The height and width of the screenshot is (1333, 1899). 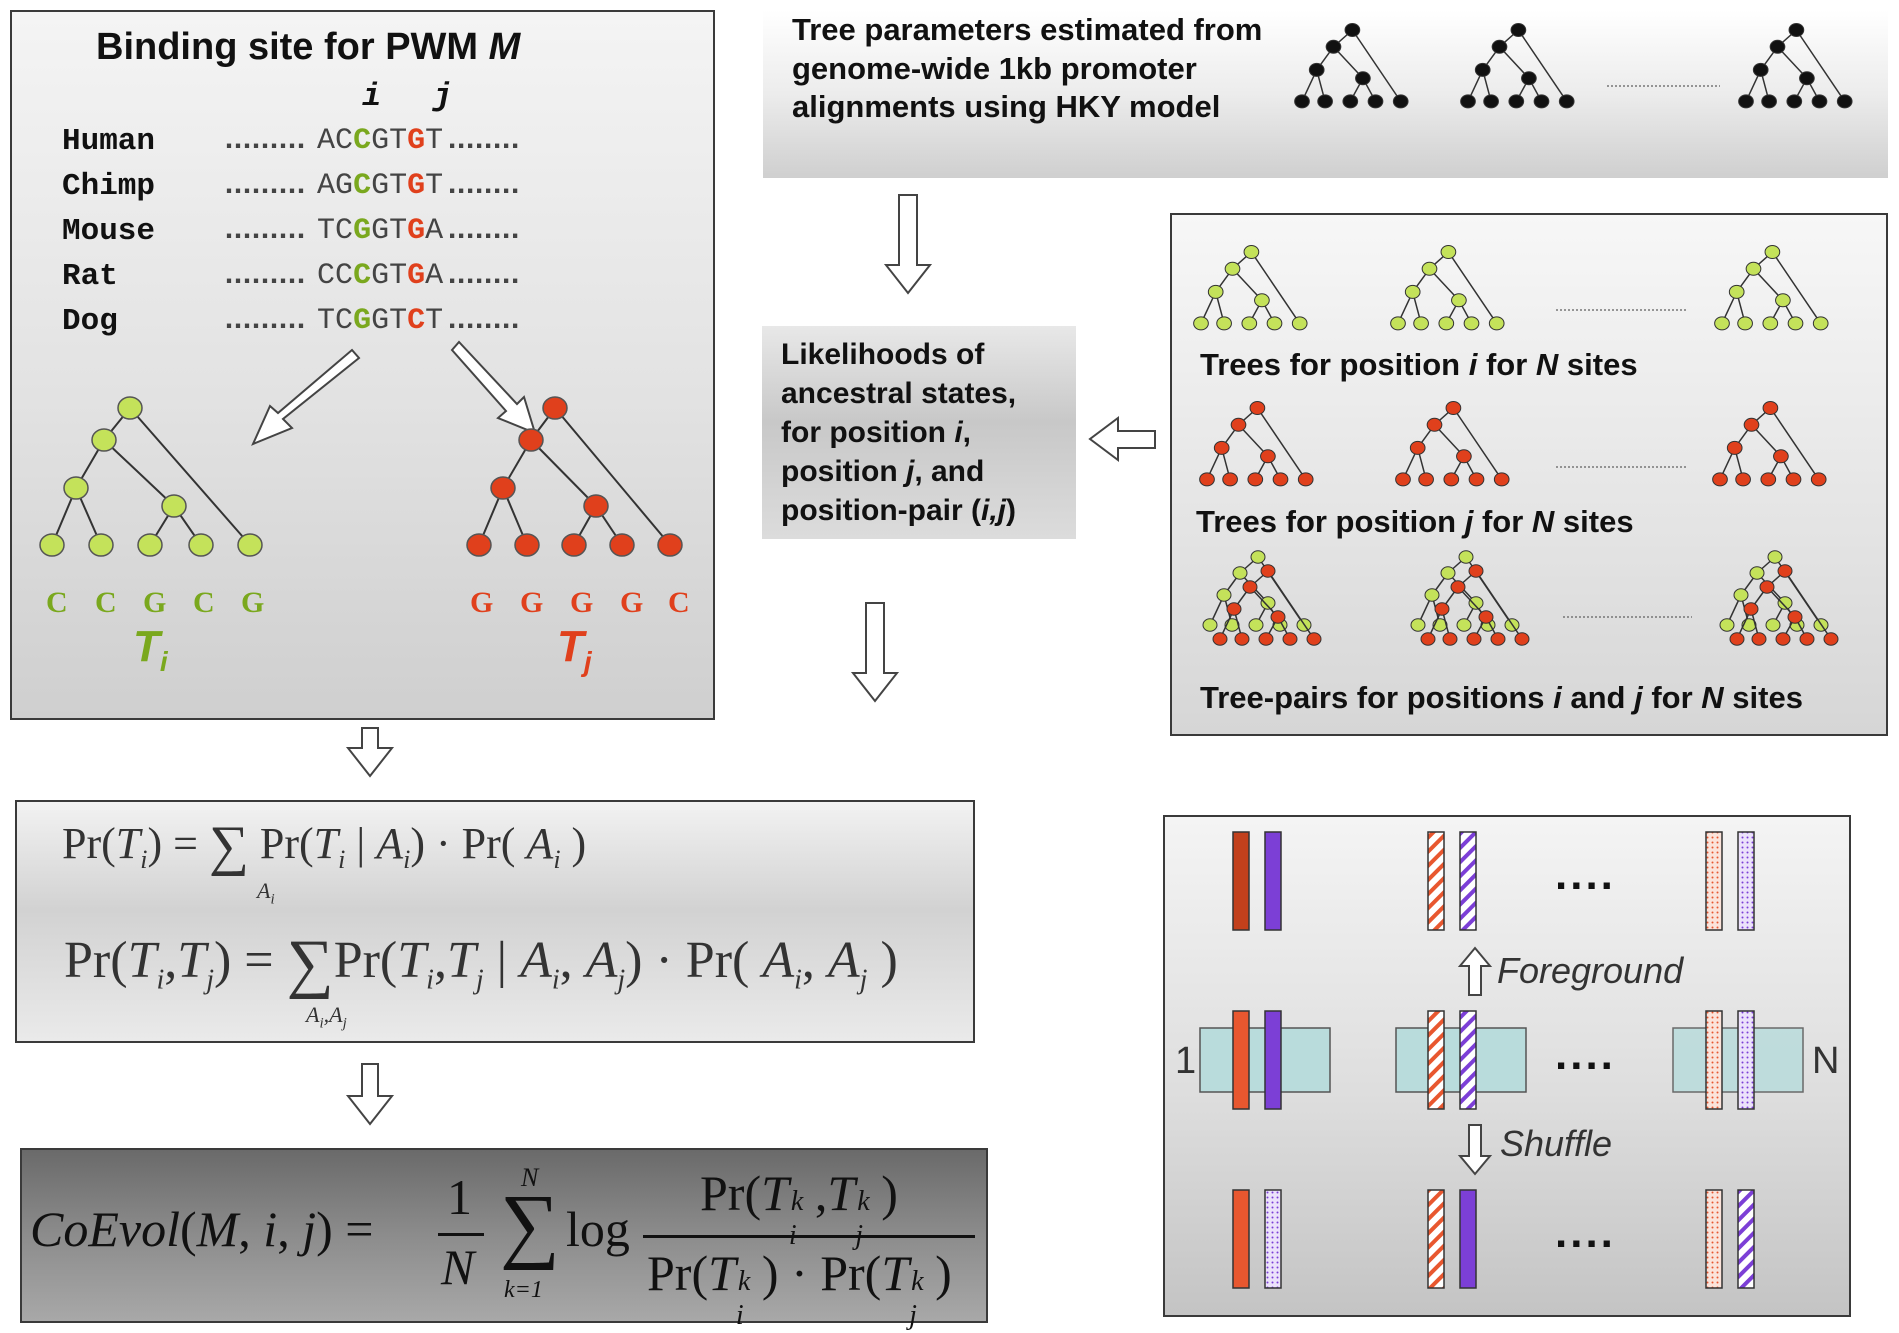 I want to click on likelihood-line-2: ancestral states,, so click(x=899, y=393).